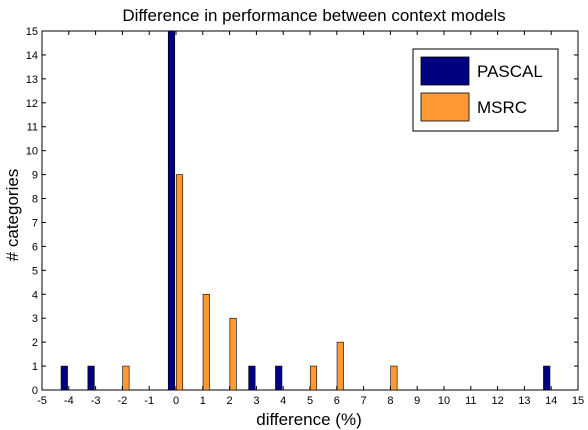  I want to click on x-tick-label: 10, so click(444, 401).